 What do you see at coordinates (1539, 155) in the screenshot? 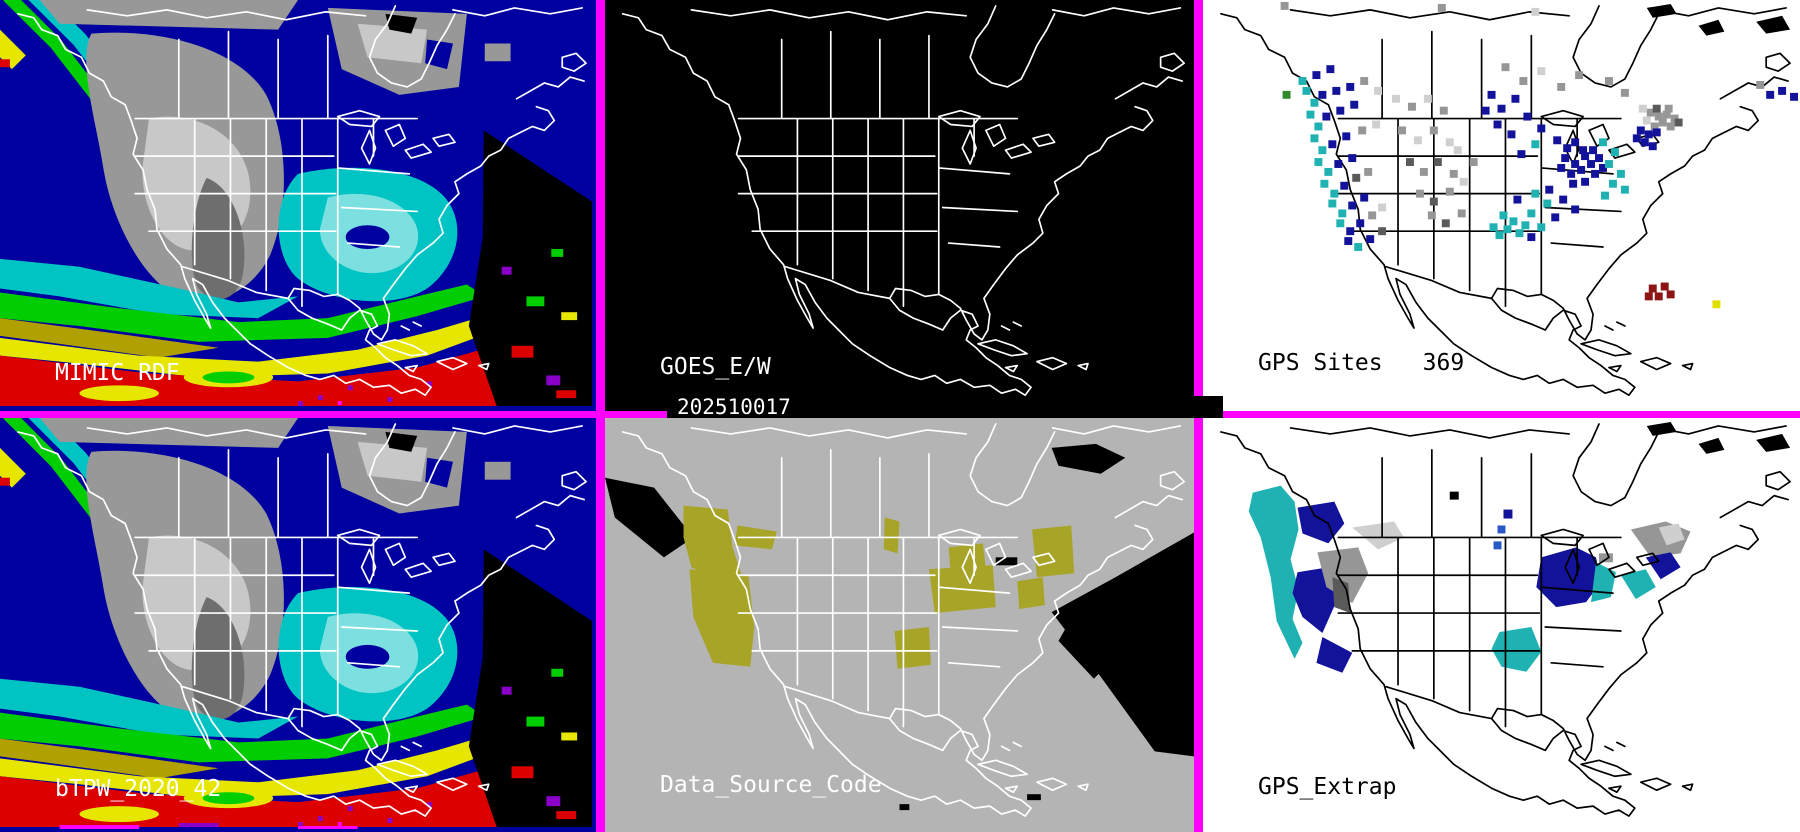
I see `gps-site-markers` at bounding box center [1539, 155].